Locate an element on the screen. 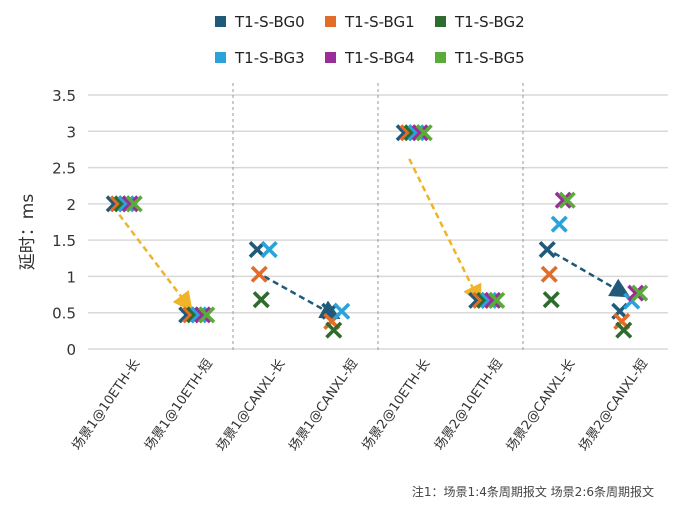 The image size is (700, 512). x-tick-label: 场景1@10ETH-短 is located at coordinates (179, 405).